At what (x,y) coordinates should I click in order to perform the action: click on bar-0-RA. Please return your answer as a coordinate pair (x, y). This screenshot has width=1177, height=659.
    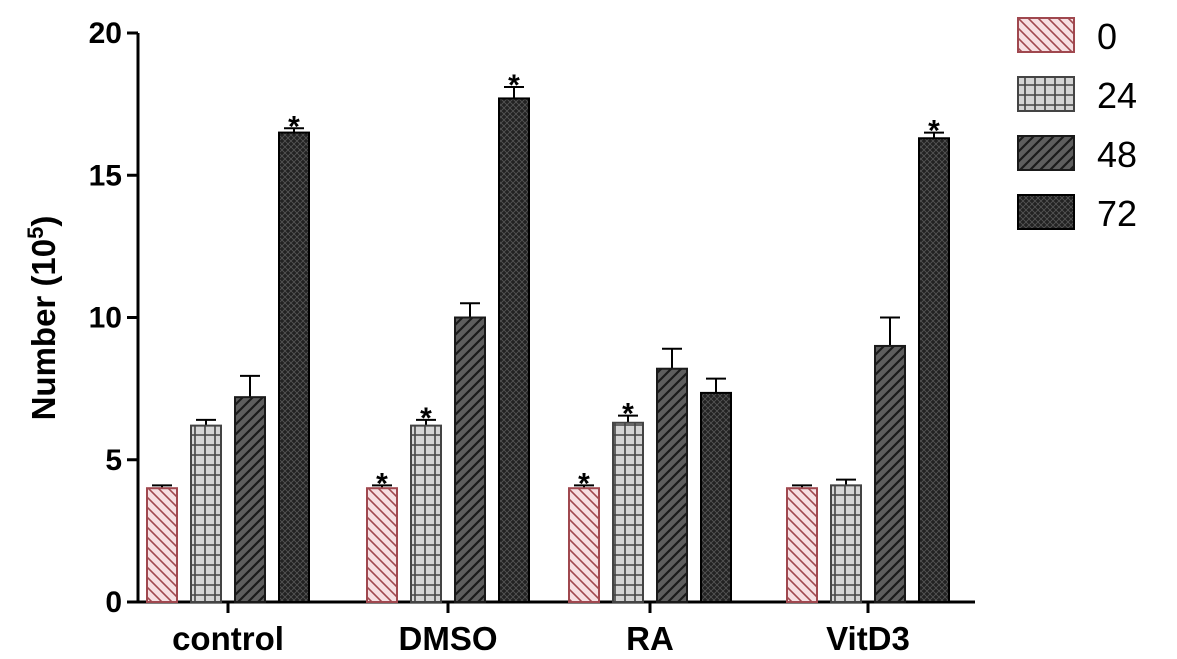
    Looking at the image, I should click on (584, 545).